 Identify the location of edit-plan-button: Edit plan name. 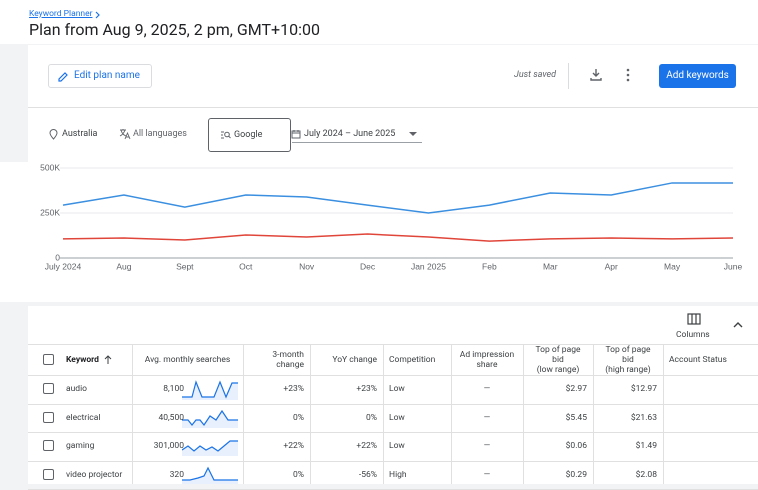
(100, 76).